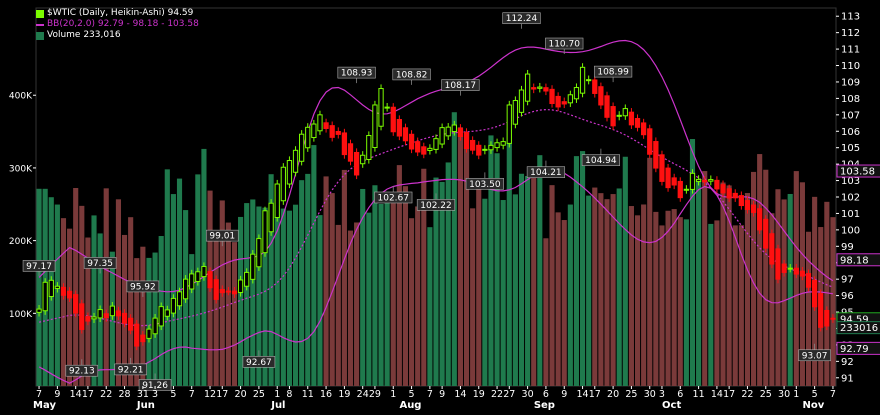 The width and height of the screenshot is (880, 415). Describe the element at coordinates (847, 280) in the screenshot. I see `y-axis-tick-label: 97` at that location.